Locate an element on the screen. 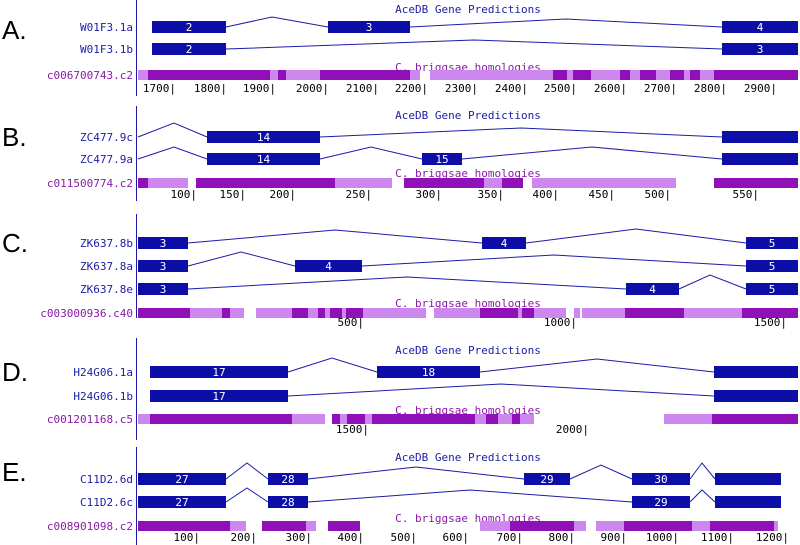 This screenshot has height=545, width=800. axis-tick-label: 2100| is located at coordinates (362, 88).